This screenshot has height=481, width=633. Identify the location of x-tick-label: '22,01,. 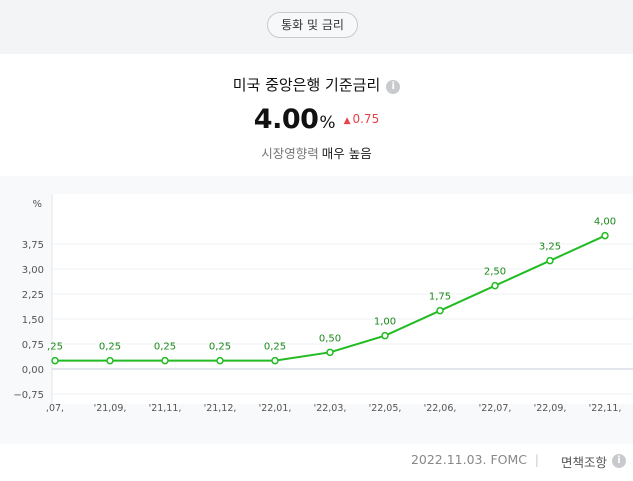
(275, 408).